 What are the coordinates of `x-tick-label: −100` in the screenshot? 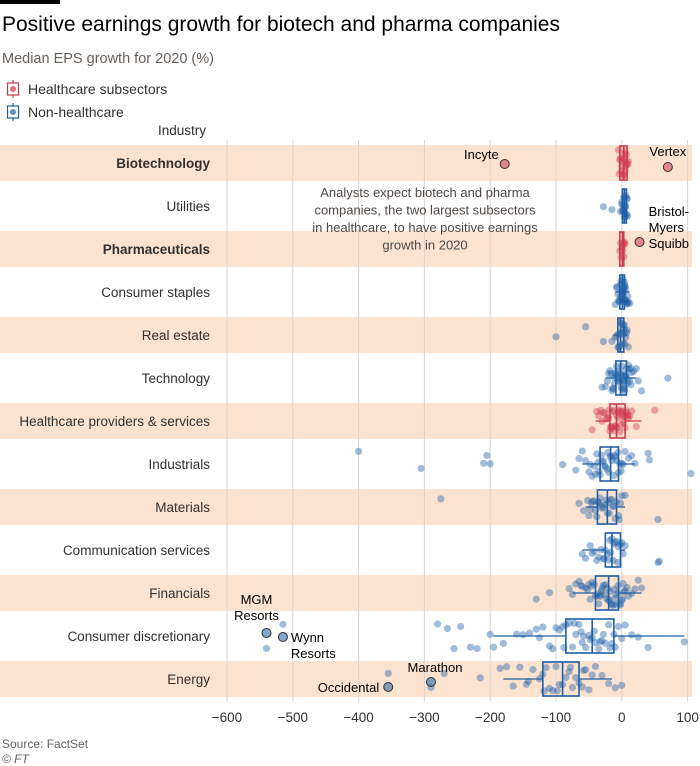 It's located at (556, 717).